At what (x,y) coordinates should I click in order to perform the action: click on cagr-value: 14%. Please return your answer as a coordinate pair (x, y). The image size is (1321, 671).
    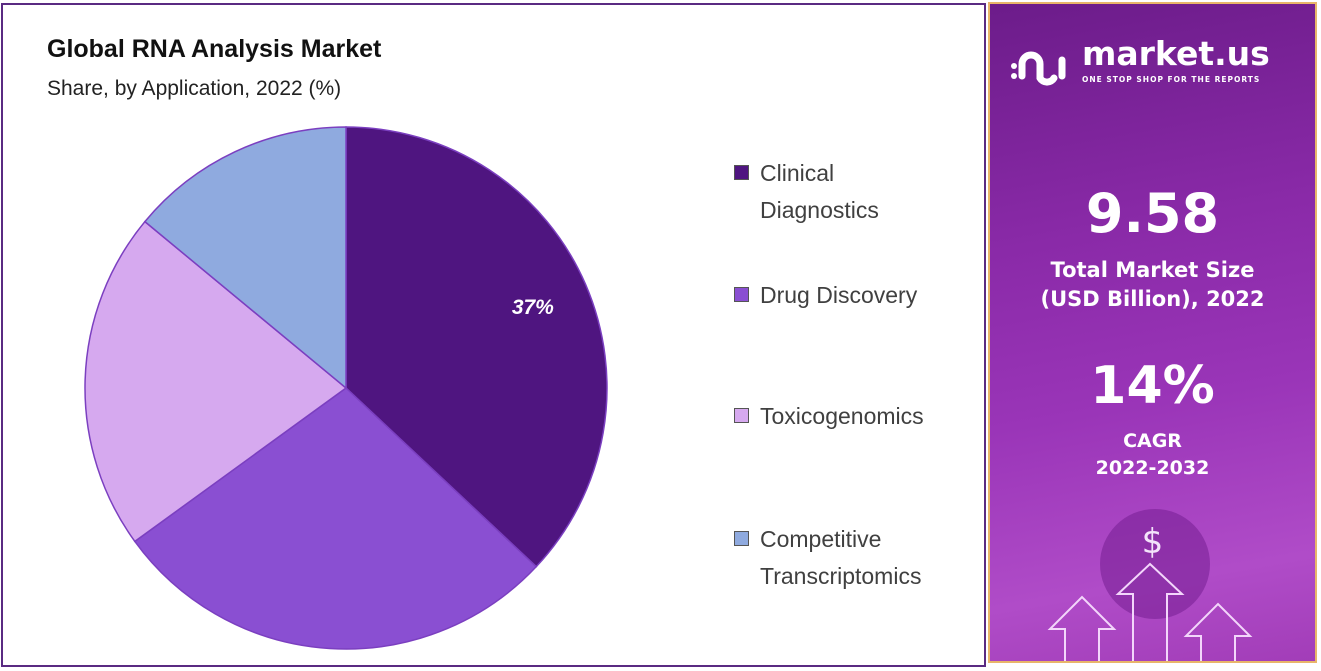
    Looking at the image, I should click on (1152, 386).